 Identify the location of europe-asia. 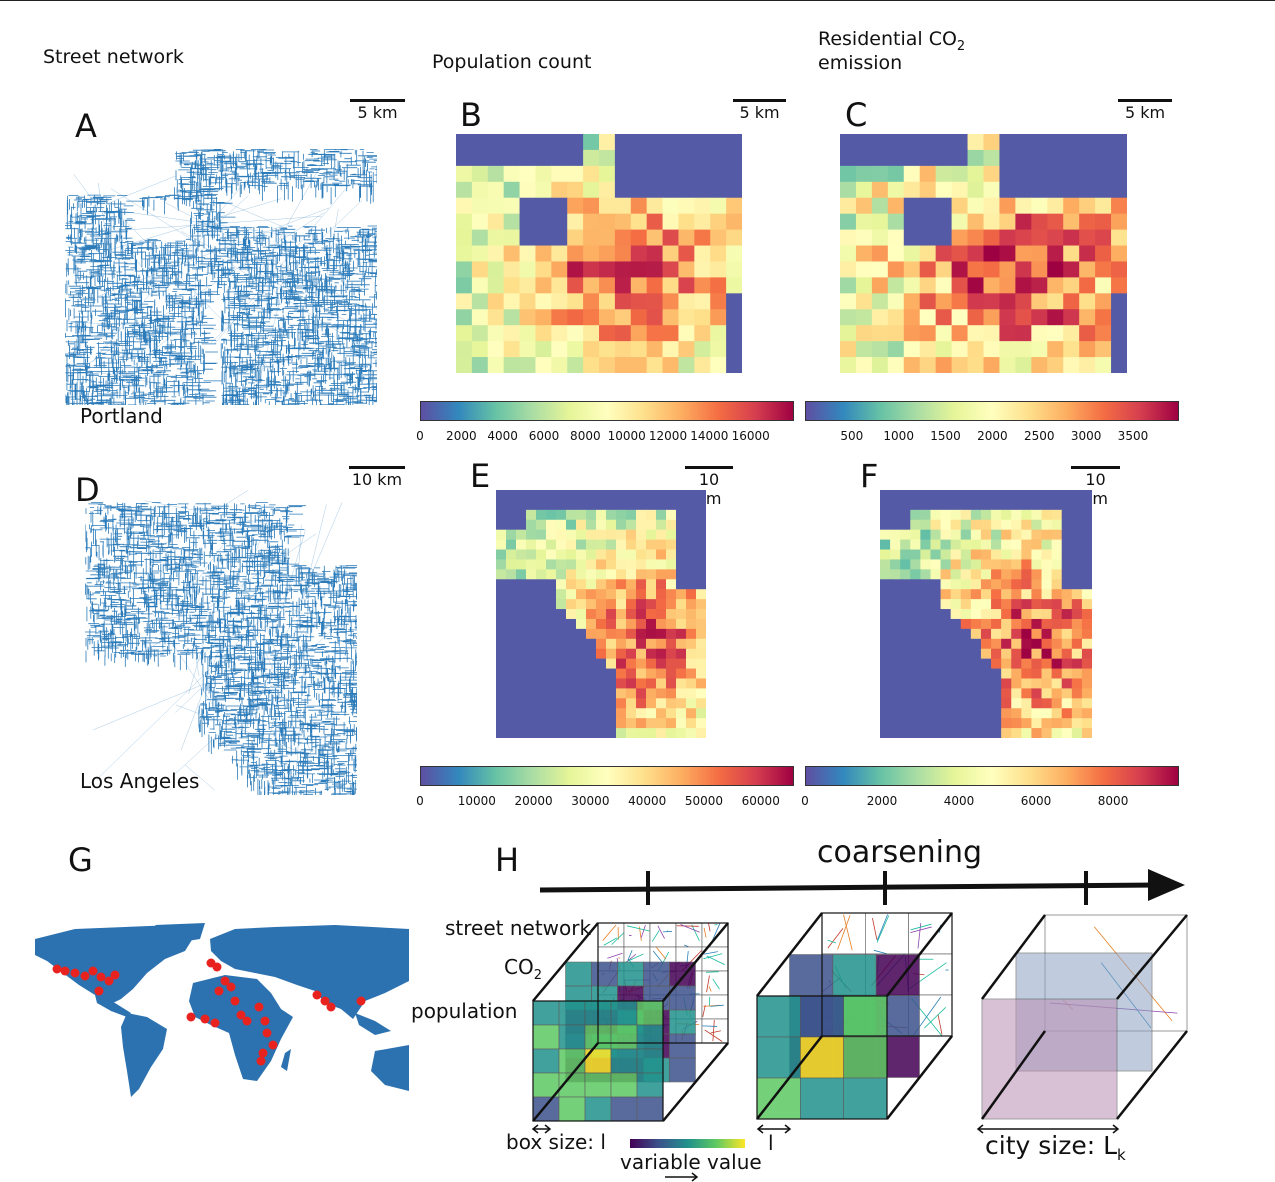
(309, 972).